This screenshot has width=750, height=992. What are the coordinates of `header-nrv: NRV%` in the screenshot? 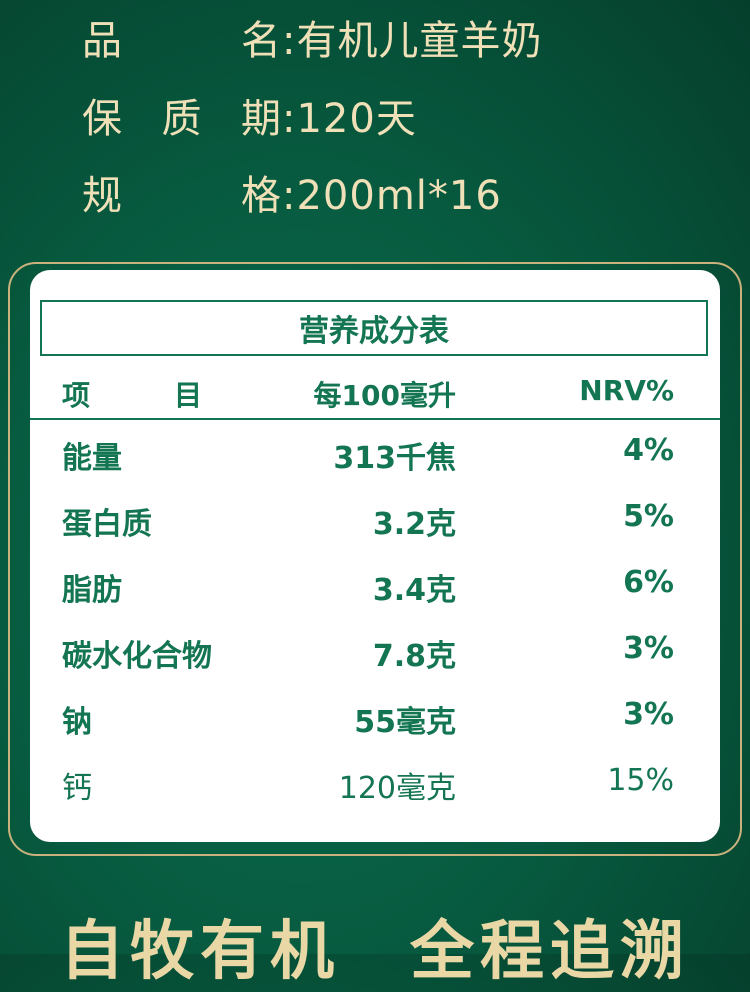 It's located at (626, 390).